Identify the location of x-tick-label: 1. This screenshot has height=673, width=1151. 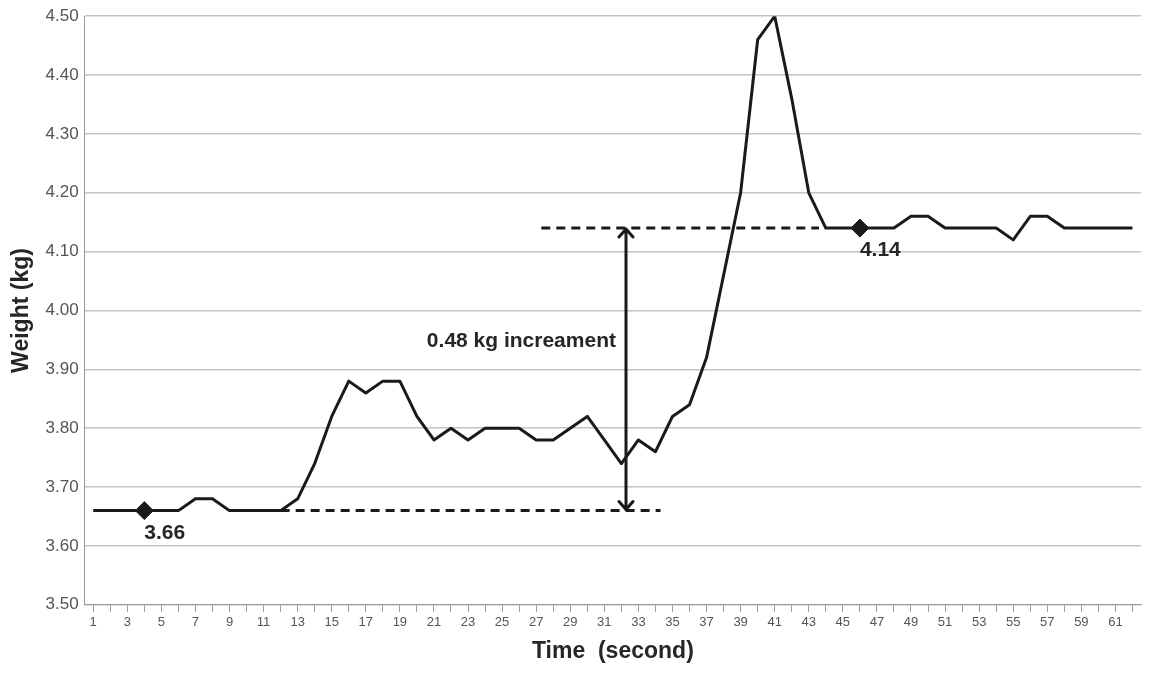
(93, 622).